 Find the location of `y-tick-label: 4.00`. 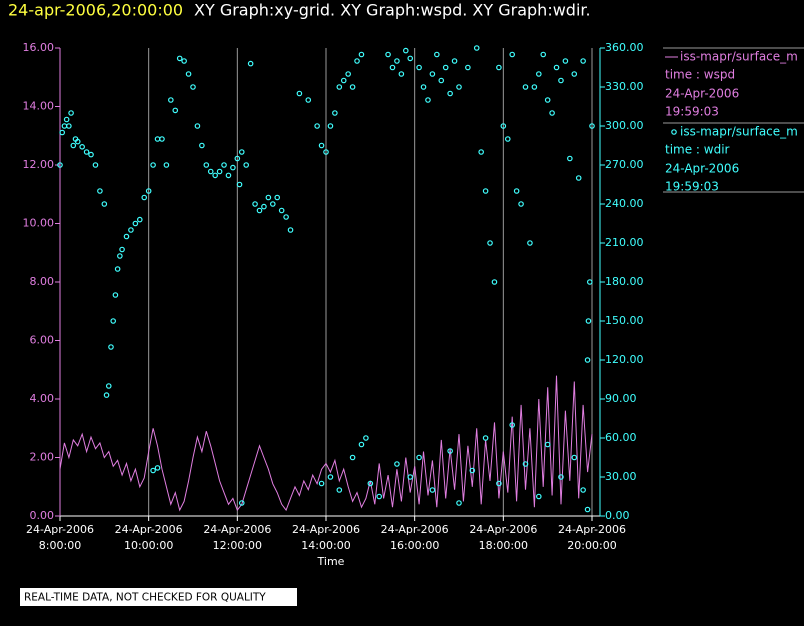

y-tick-label: 4.00 is located at coordinates (42, 398).